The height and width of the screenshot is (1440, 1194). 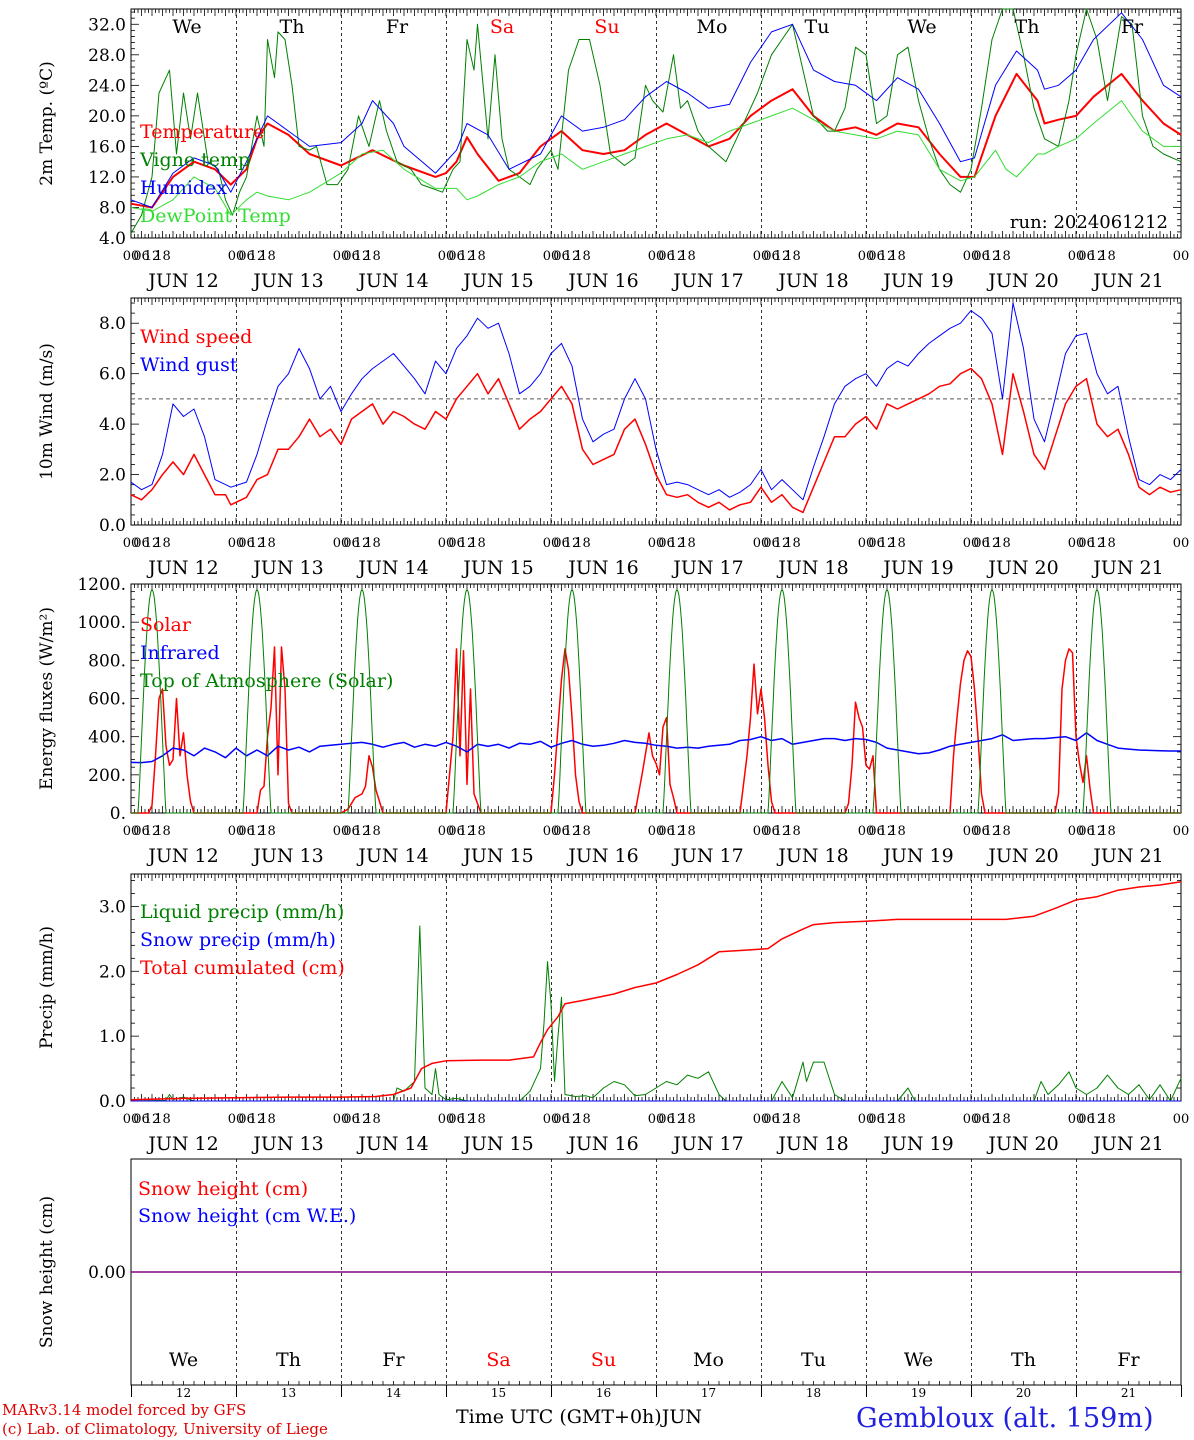 What do you see at coordinates (47, 123) in the screenshot?
I see `y-axis-label: 2m Temp. (ºC)` at bounding box center [47, 123].